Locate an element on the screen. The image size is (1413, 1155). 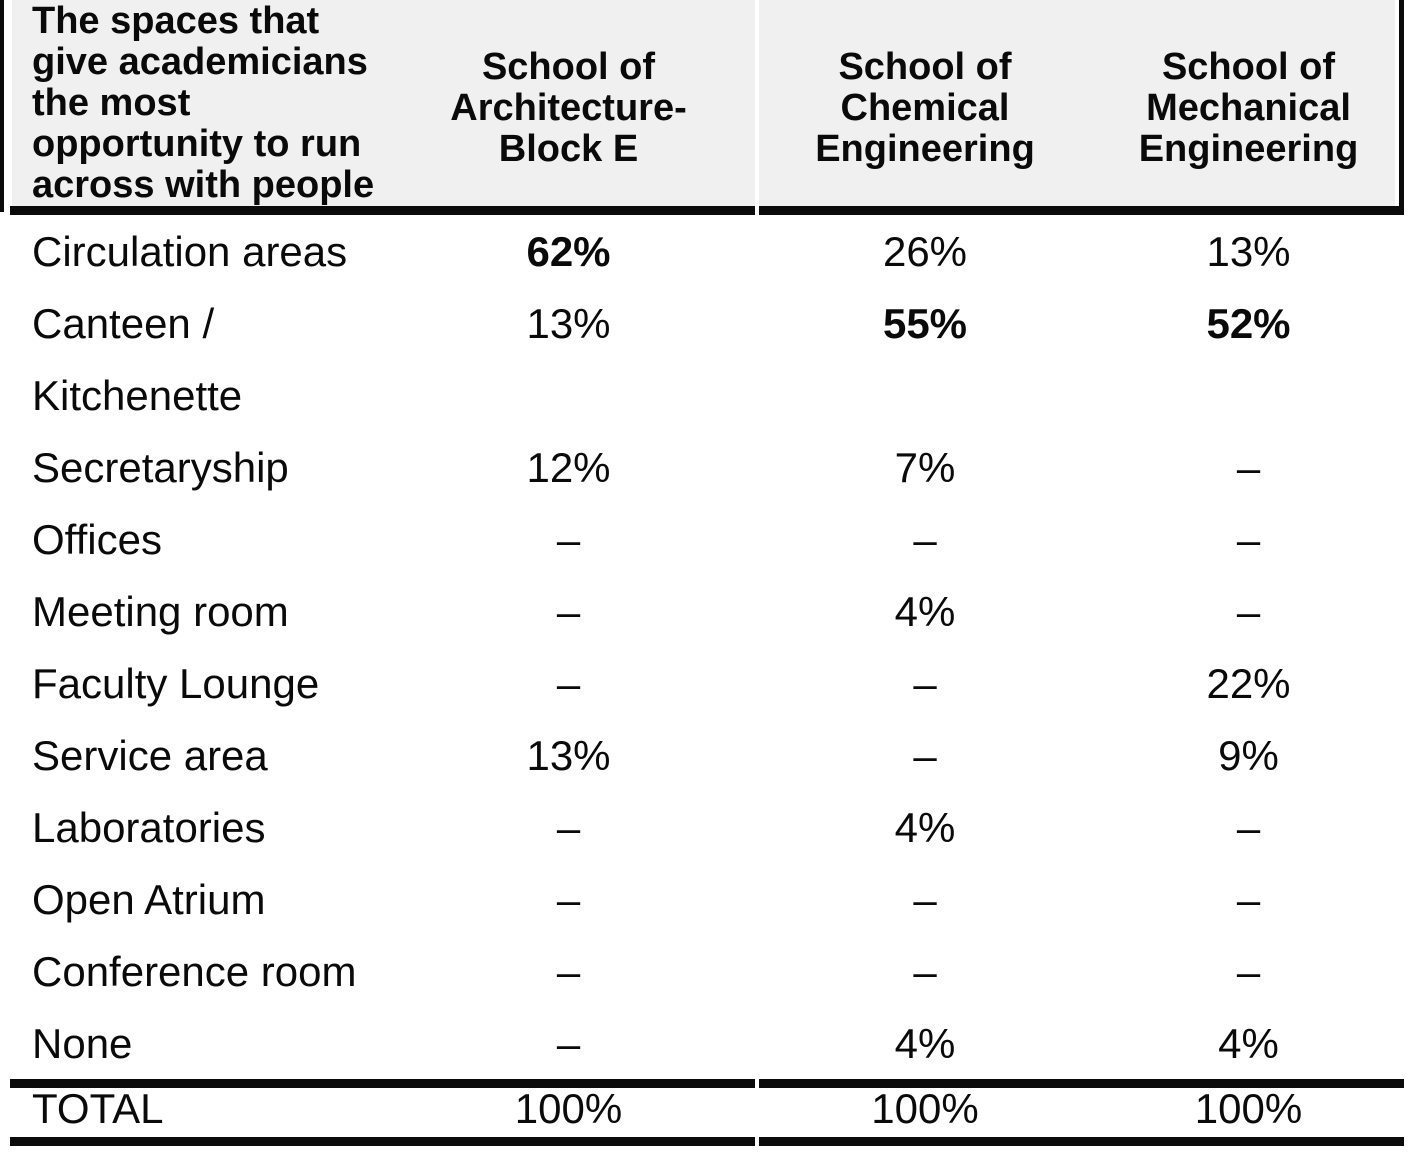
total-top-rule is located at coordinates (707, 1083).